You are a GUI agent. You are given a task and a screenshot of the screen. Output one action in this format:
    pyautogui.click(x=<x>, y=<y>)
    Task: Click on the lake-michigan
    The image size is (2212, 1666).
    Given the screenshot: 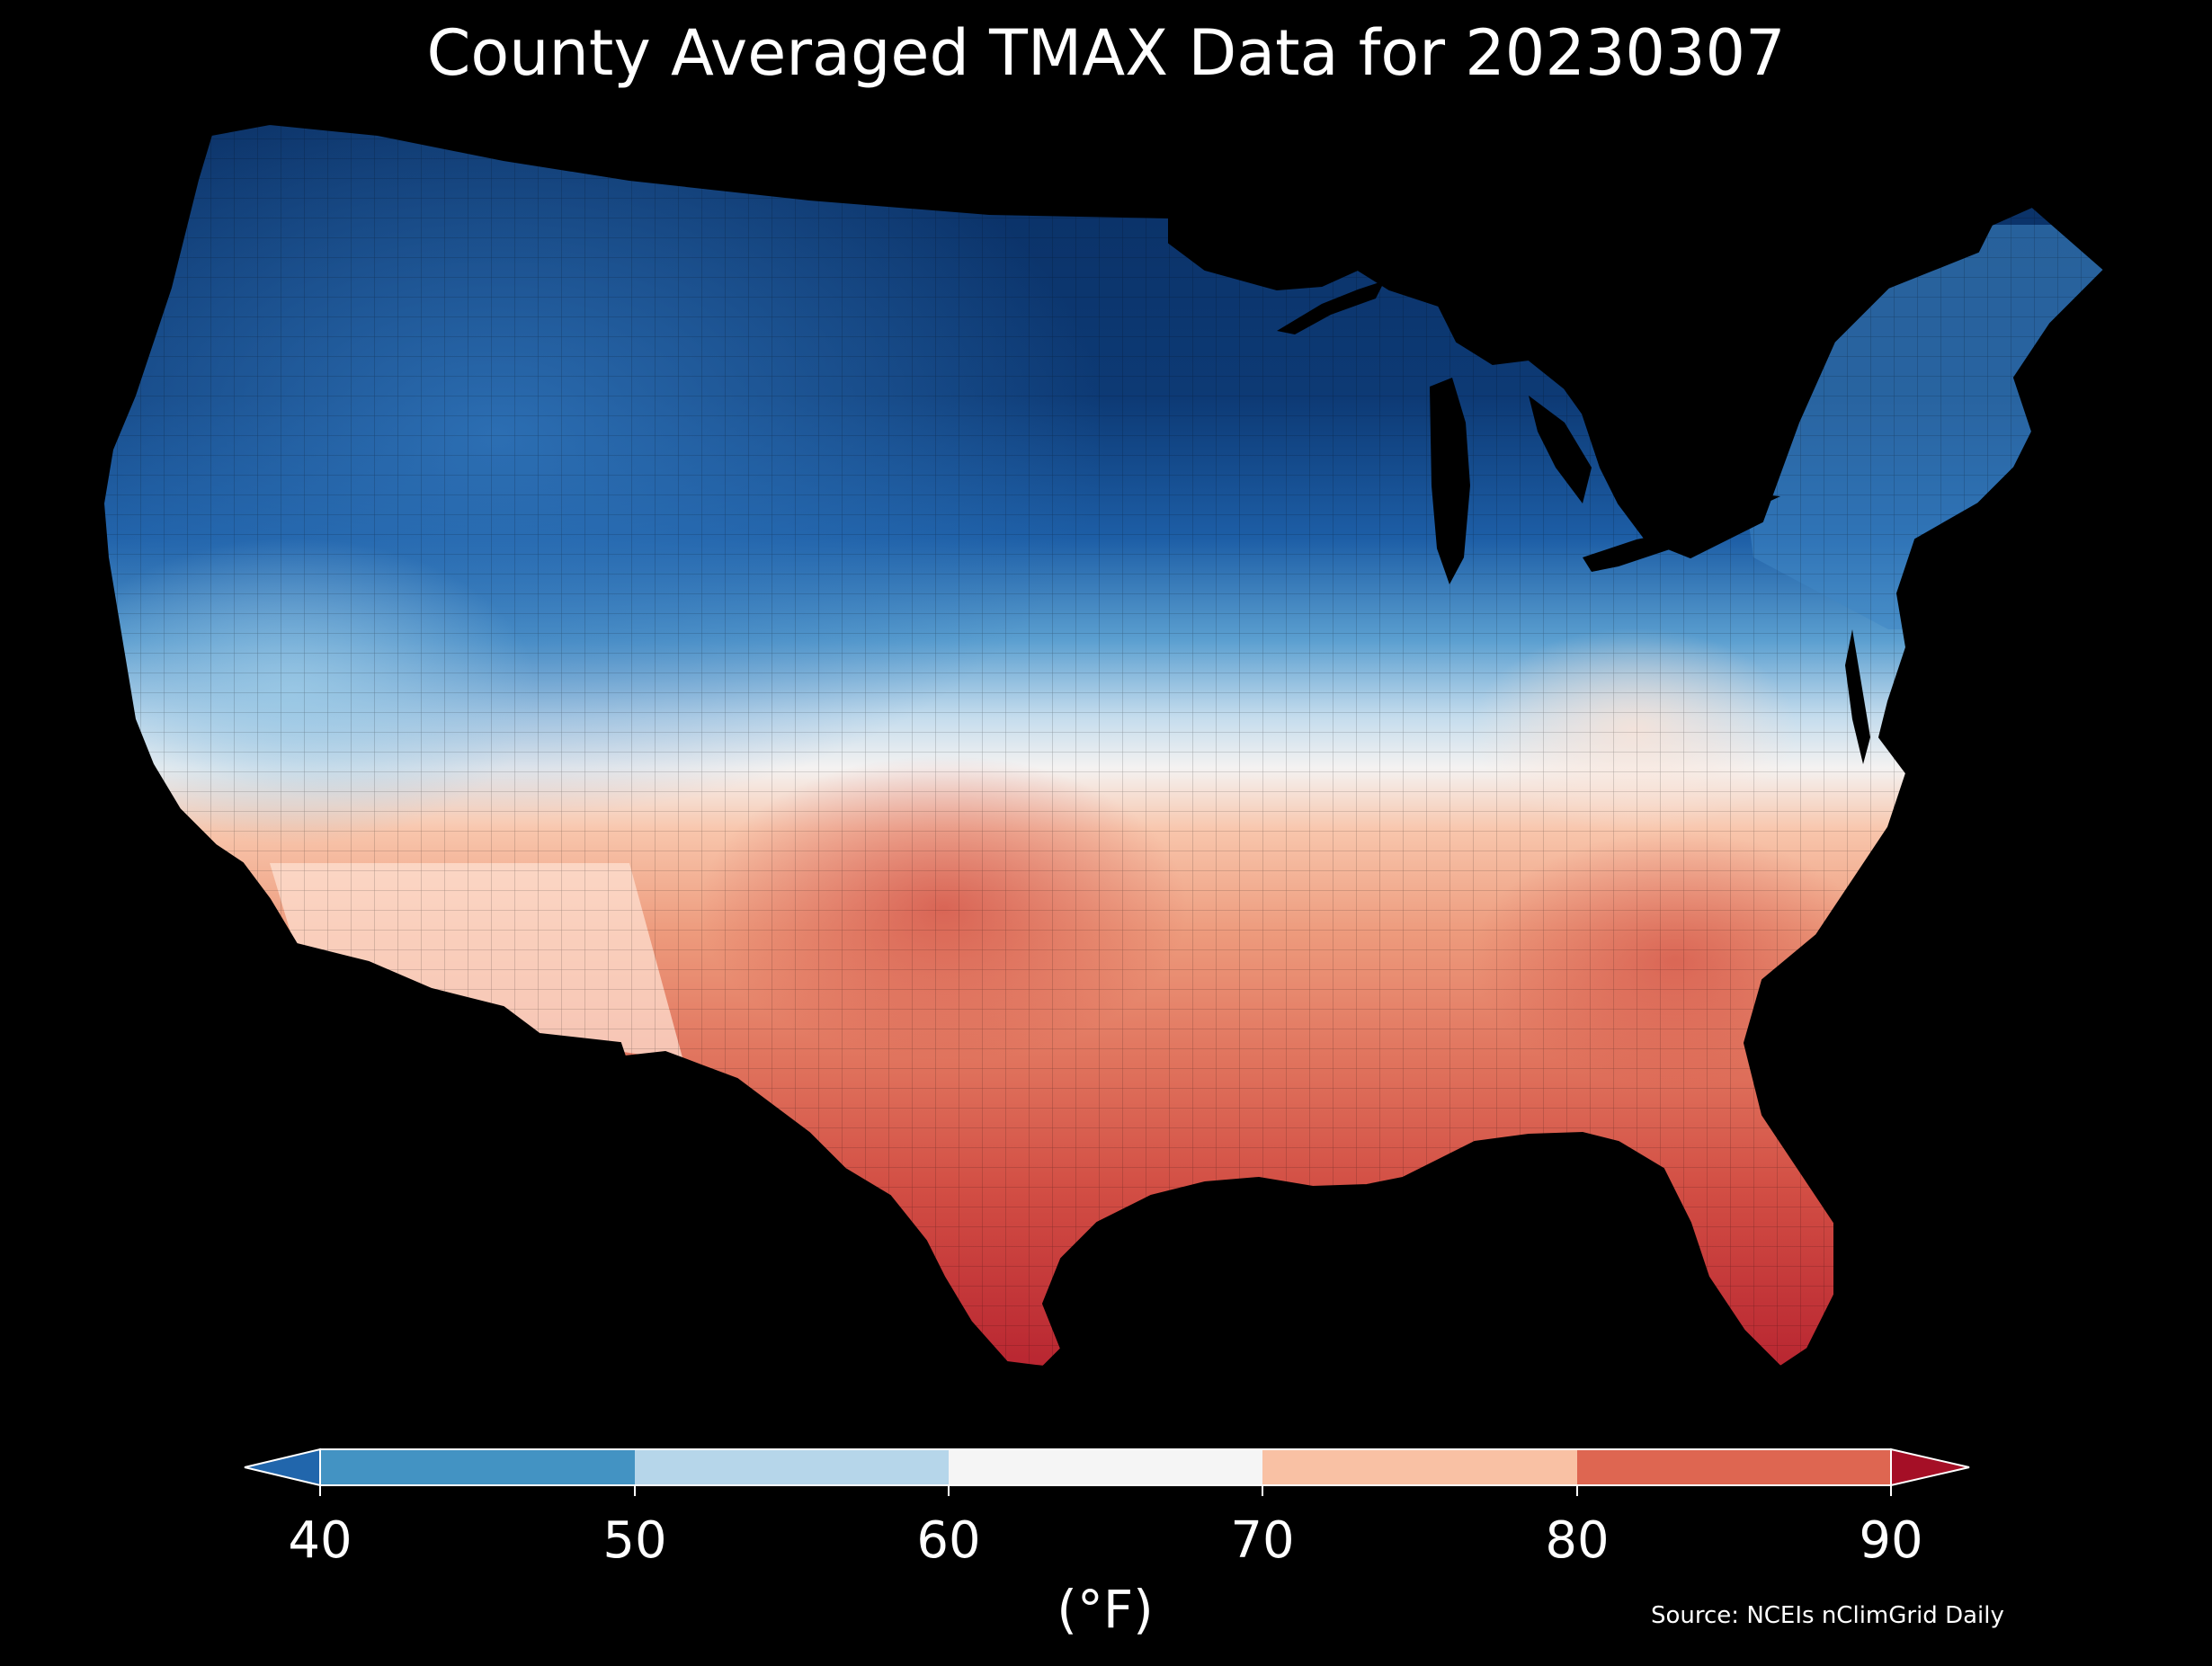 What is the action you would take?
    pyautogui.click(x=1450, y=481)
    